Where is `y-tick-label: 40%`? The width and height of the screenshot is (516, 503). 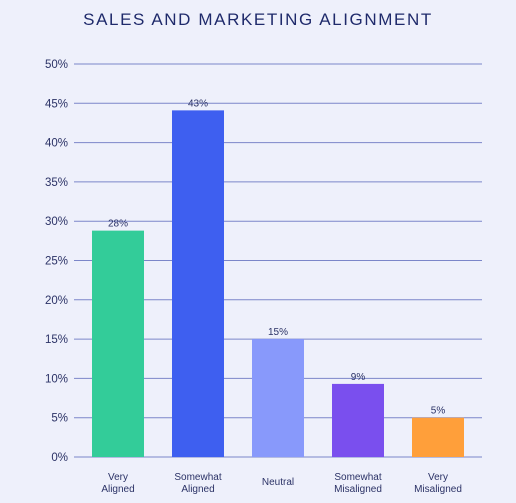 y-tick-label: 40% is located at coordinates (56, 144).